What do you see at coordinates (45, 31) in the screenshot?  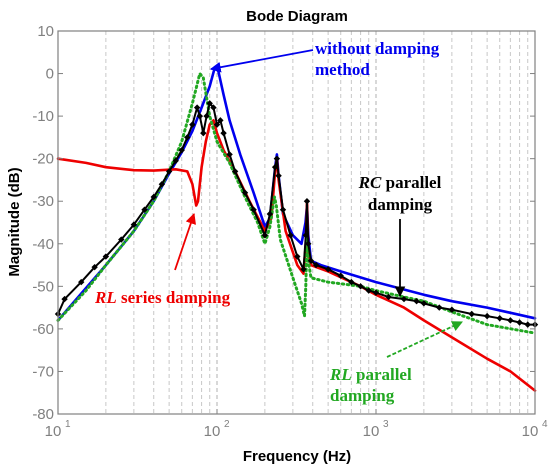 I see `y-tick-label: 10` at bounding box center [45, 31].